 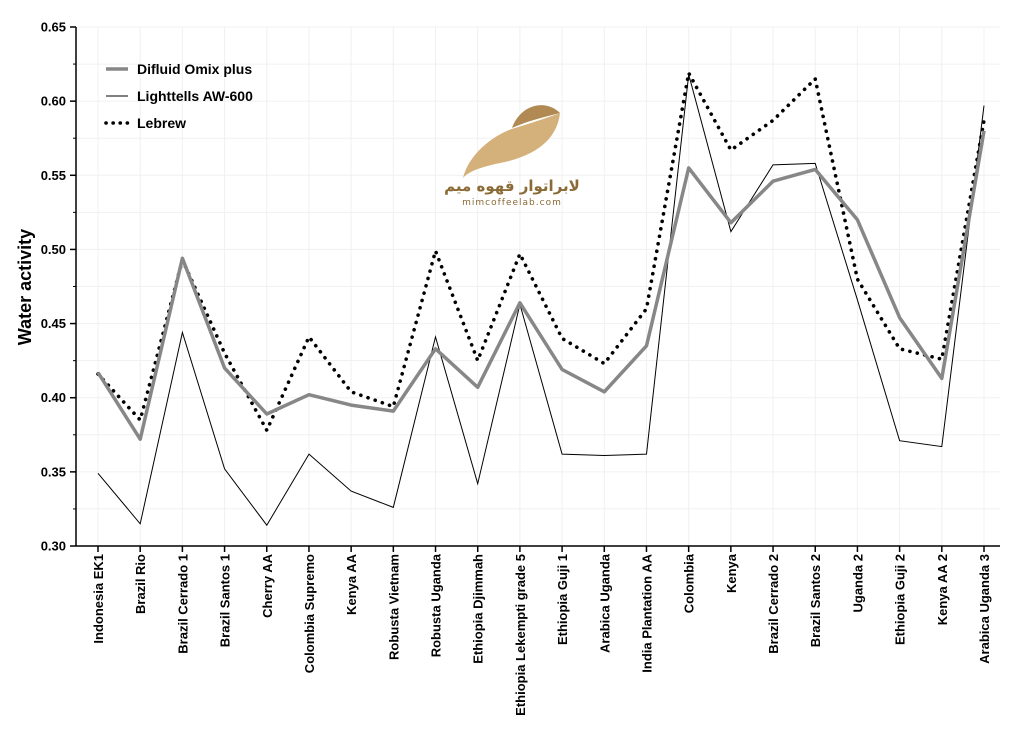 I want to click on logo-leaf-gold, so click(x=511, y=145).